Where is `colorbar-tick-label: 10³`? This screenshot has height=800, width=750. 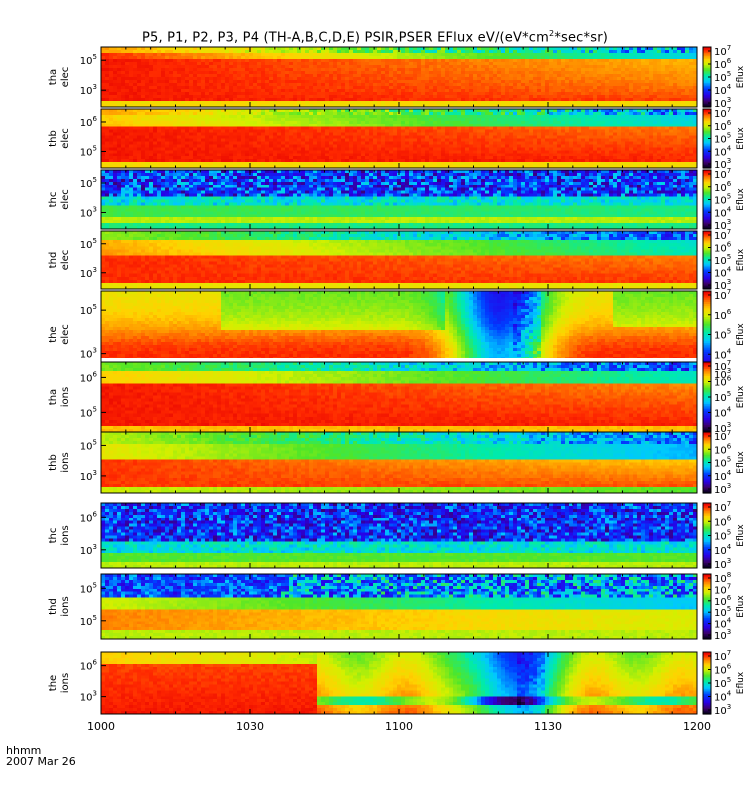
colorbar-tick-label: 10³ is located at coordinates (722, 164).